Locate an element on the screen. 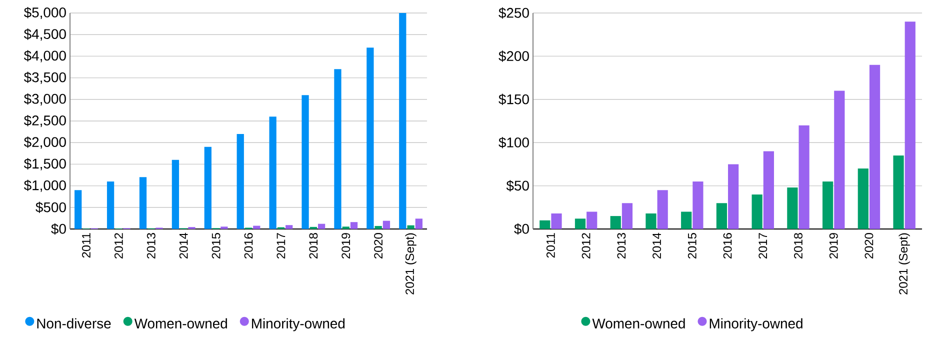  y-tick-label: $5,000 is located at coordinates (45, 13).